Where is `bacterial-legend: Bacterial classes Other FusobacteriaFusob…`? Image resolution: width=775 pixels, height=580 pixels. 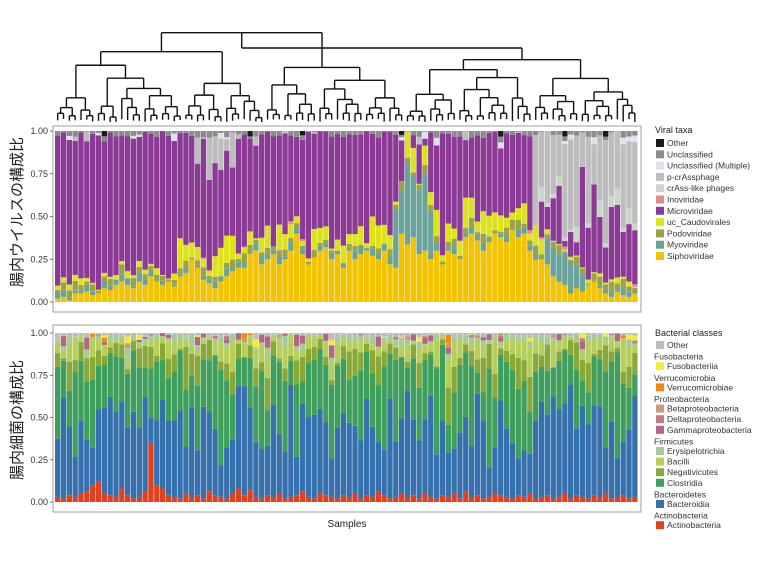 bacterial-legend: Bacterial classes Other FusobacteriaFusob… is located at coordinates (703, 429).